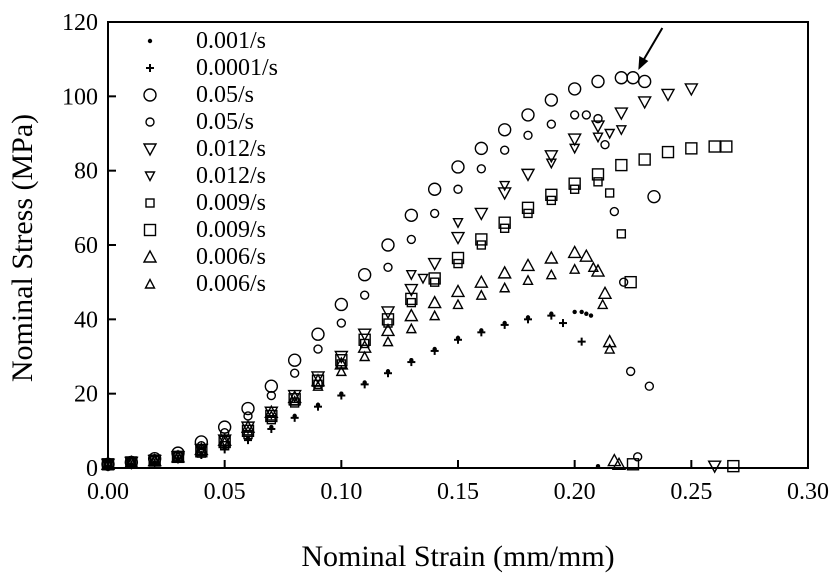  What do you see at coordinates (231, 203) in the screenshot?
I see `legend-label: 0.009/s` at bounding box center [231, 203].